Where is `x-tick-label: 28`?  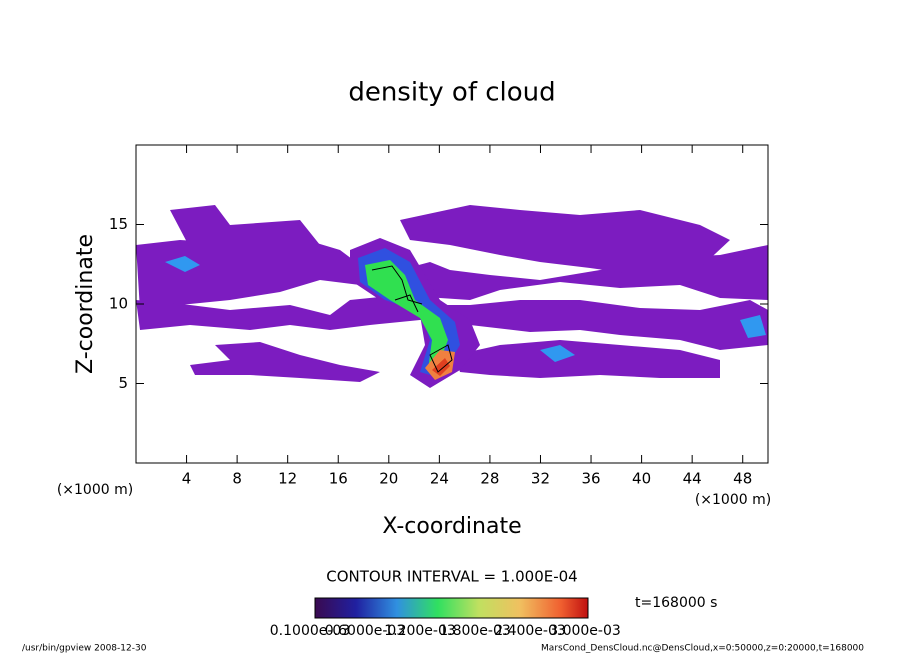 x-tick-label: 28 is located at coordinates (489, 479).